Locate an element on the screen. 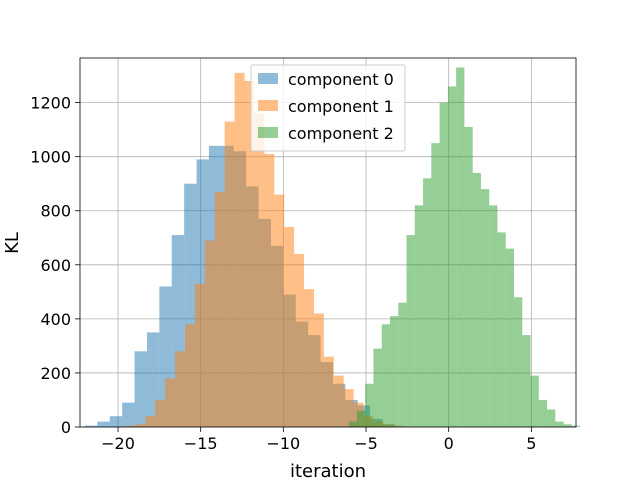 Image resolution: width=640 pixels, height=484 pixels. y-tick-label-6: 1200 is located at coordinates (50, 103).